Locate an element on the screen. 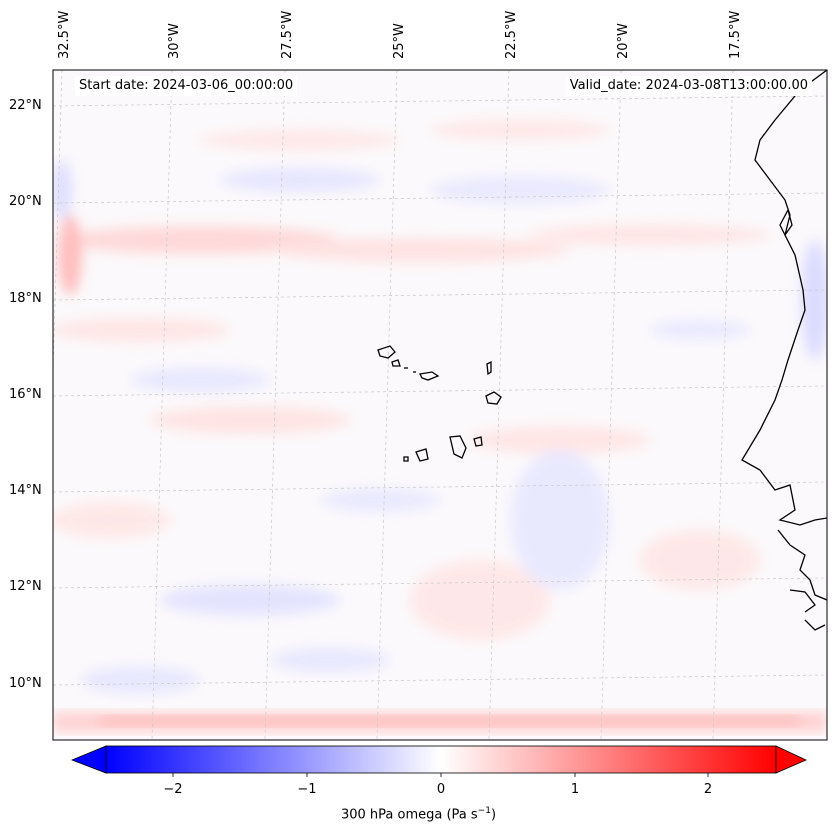 This screenshot has height=839, width=837. valid-date-label: Valid_date: 2024-03-08T13:00:00.00 is located at coordinates (688, 86).